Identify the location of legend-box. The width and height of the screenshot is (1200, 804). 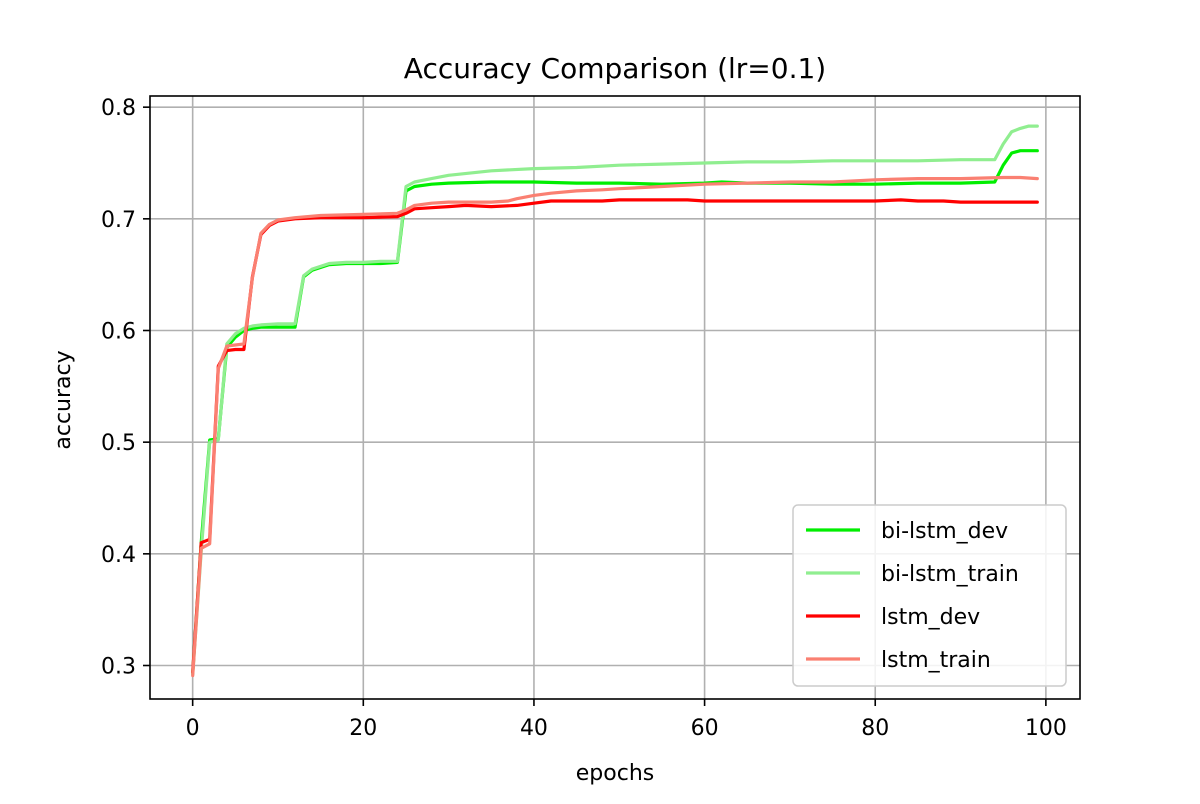
(929, 595).